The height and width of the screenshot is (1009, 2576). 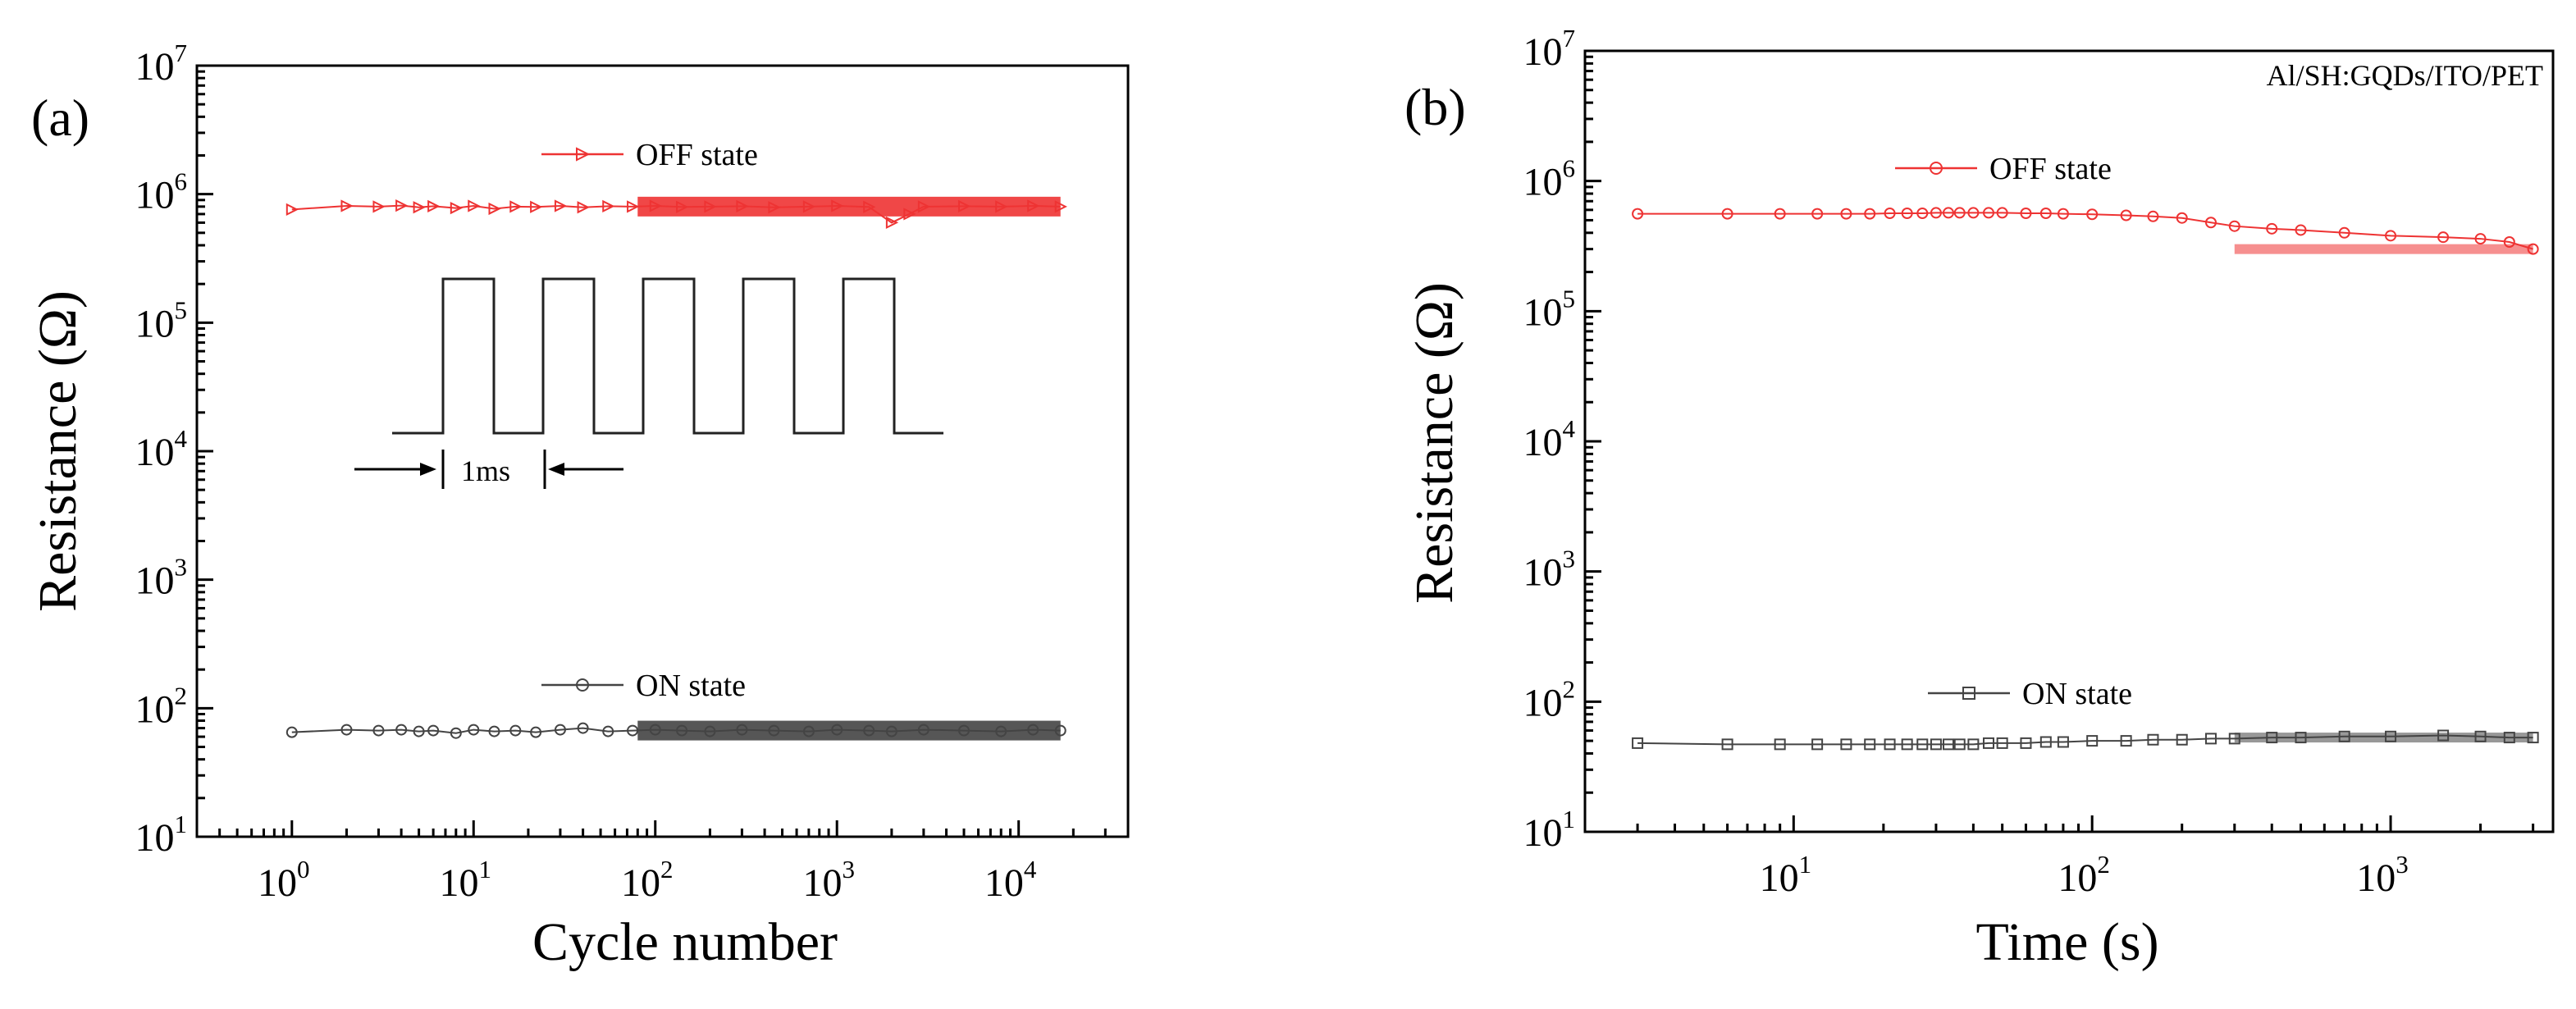 I want to click on panel-label-a: (a), so click(x=60, y=118).